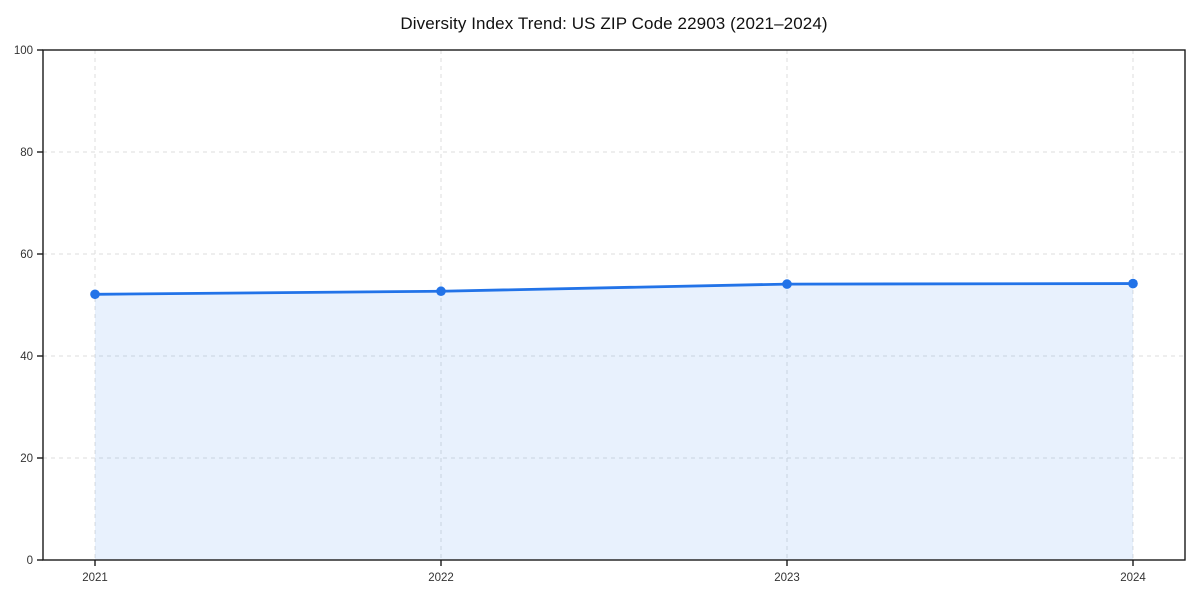  What do you see at coordinates (1133, 578) in the screenshot?
I see `x-tick-label-2024: 2024` at bounding box center [1133, 578].